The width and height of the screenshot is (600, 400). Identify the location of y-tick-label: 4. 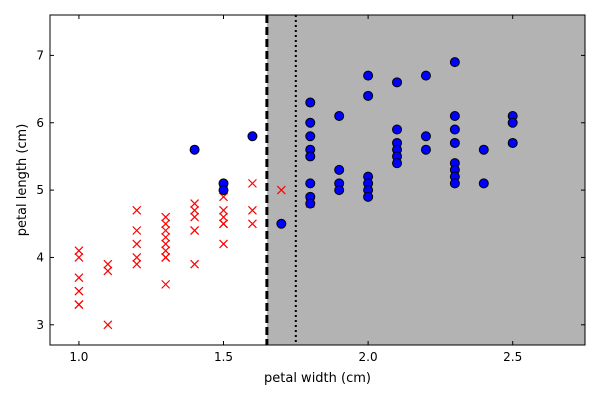
(40, 257).